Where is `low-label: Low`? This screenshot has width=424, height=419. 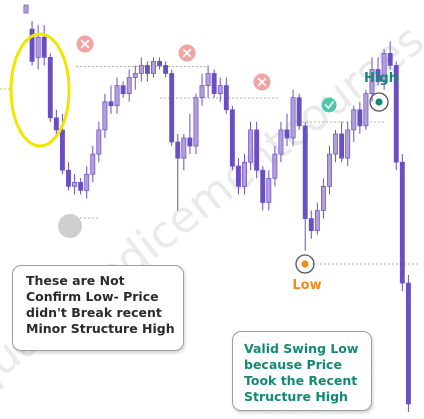 low-label: Low is located at coordinates (306, 285).